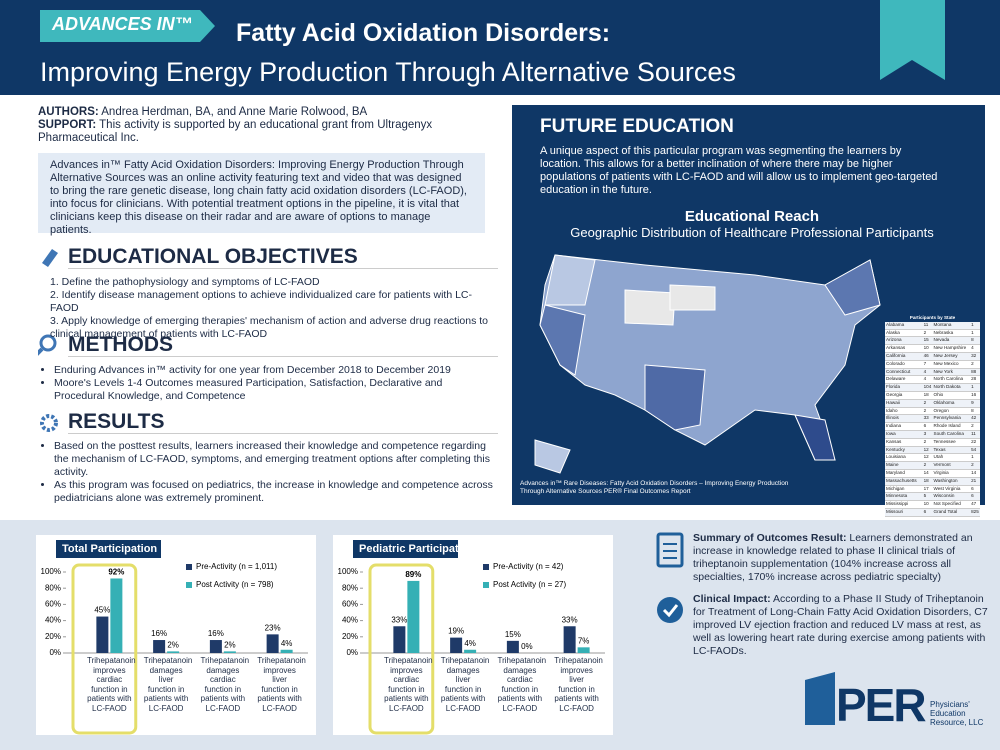  I want to click on badge, so click(127, 26).